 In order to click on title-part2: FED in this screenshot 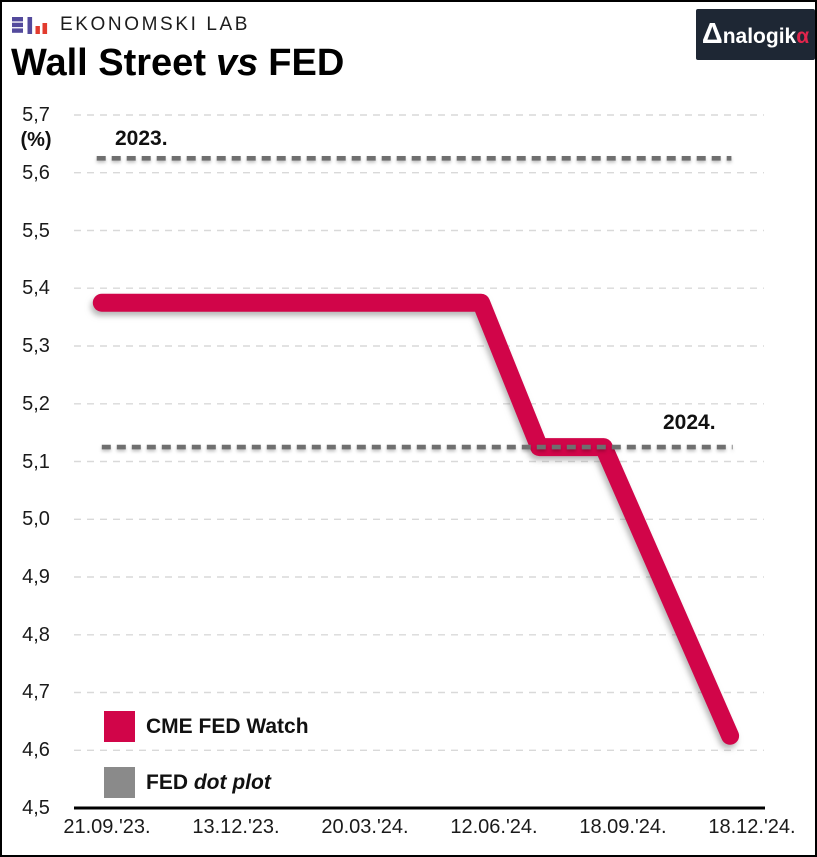, I will do `click(306, 63)`.